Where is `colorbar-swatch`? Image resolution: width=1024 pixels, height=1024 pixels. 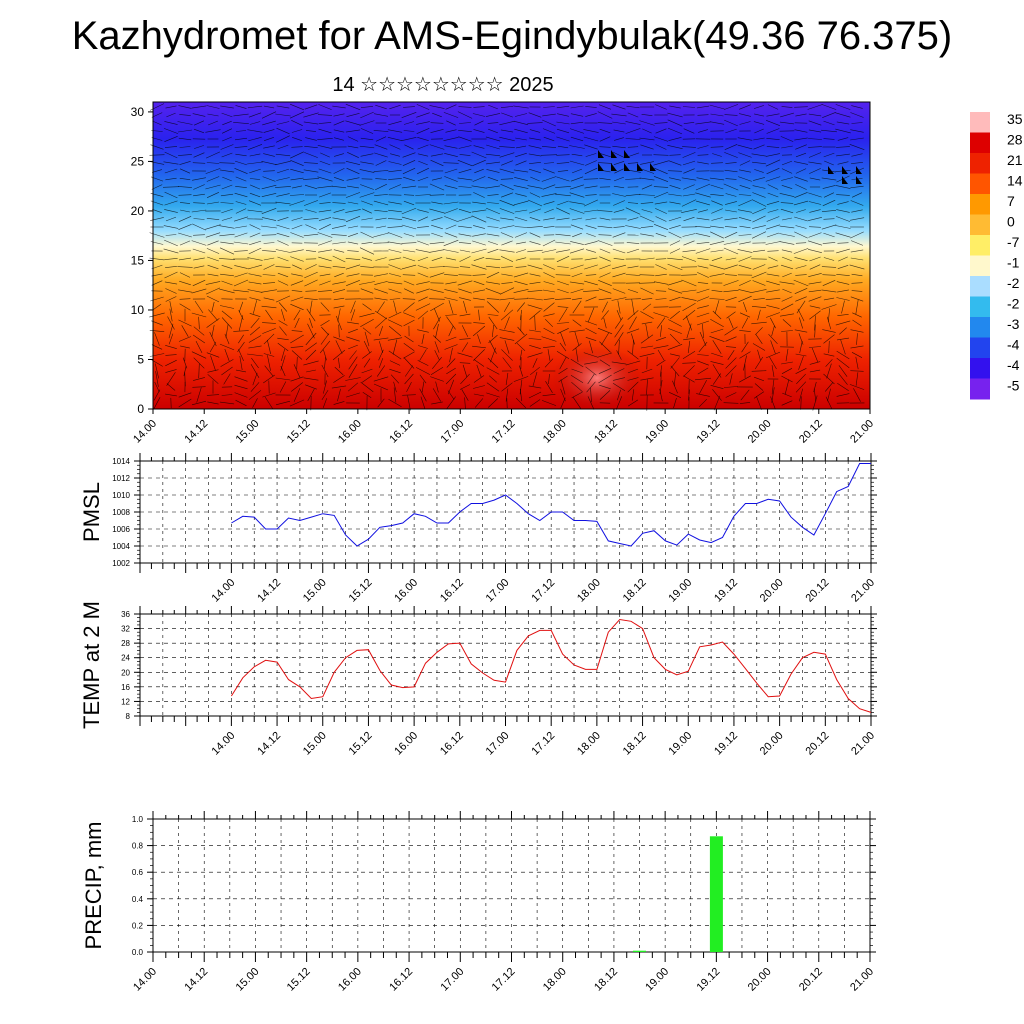 colorbar-swatch is located at coordinates (980, 368).